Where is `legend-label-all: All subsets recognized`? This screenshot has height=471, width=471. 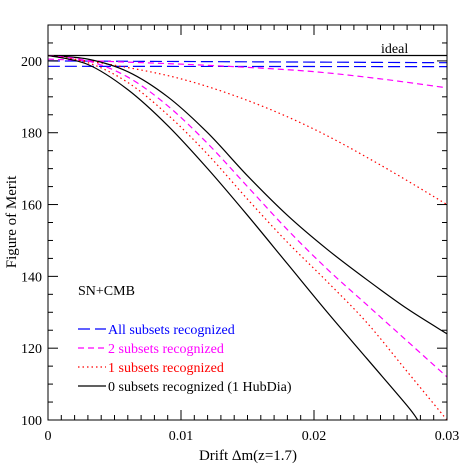
legend-label-all: All subsets recognized is located at coordinates (171, 330).